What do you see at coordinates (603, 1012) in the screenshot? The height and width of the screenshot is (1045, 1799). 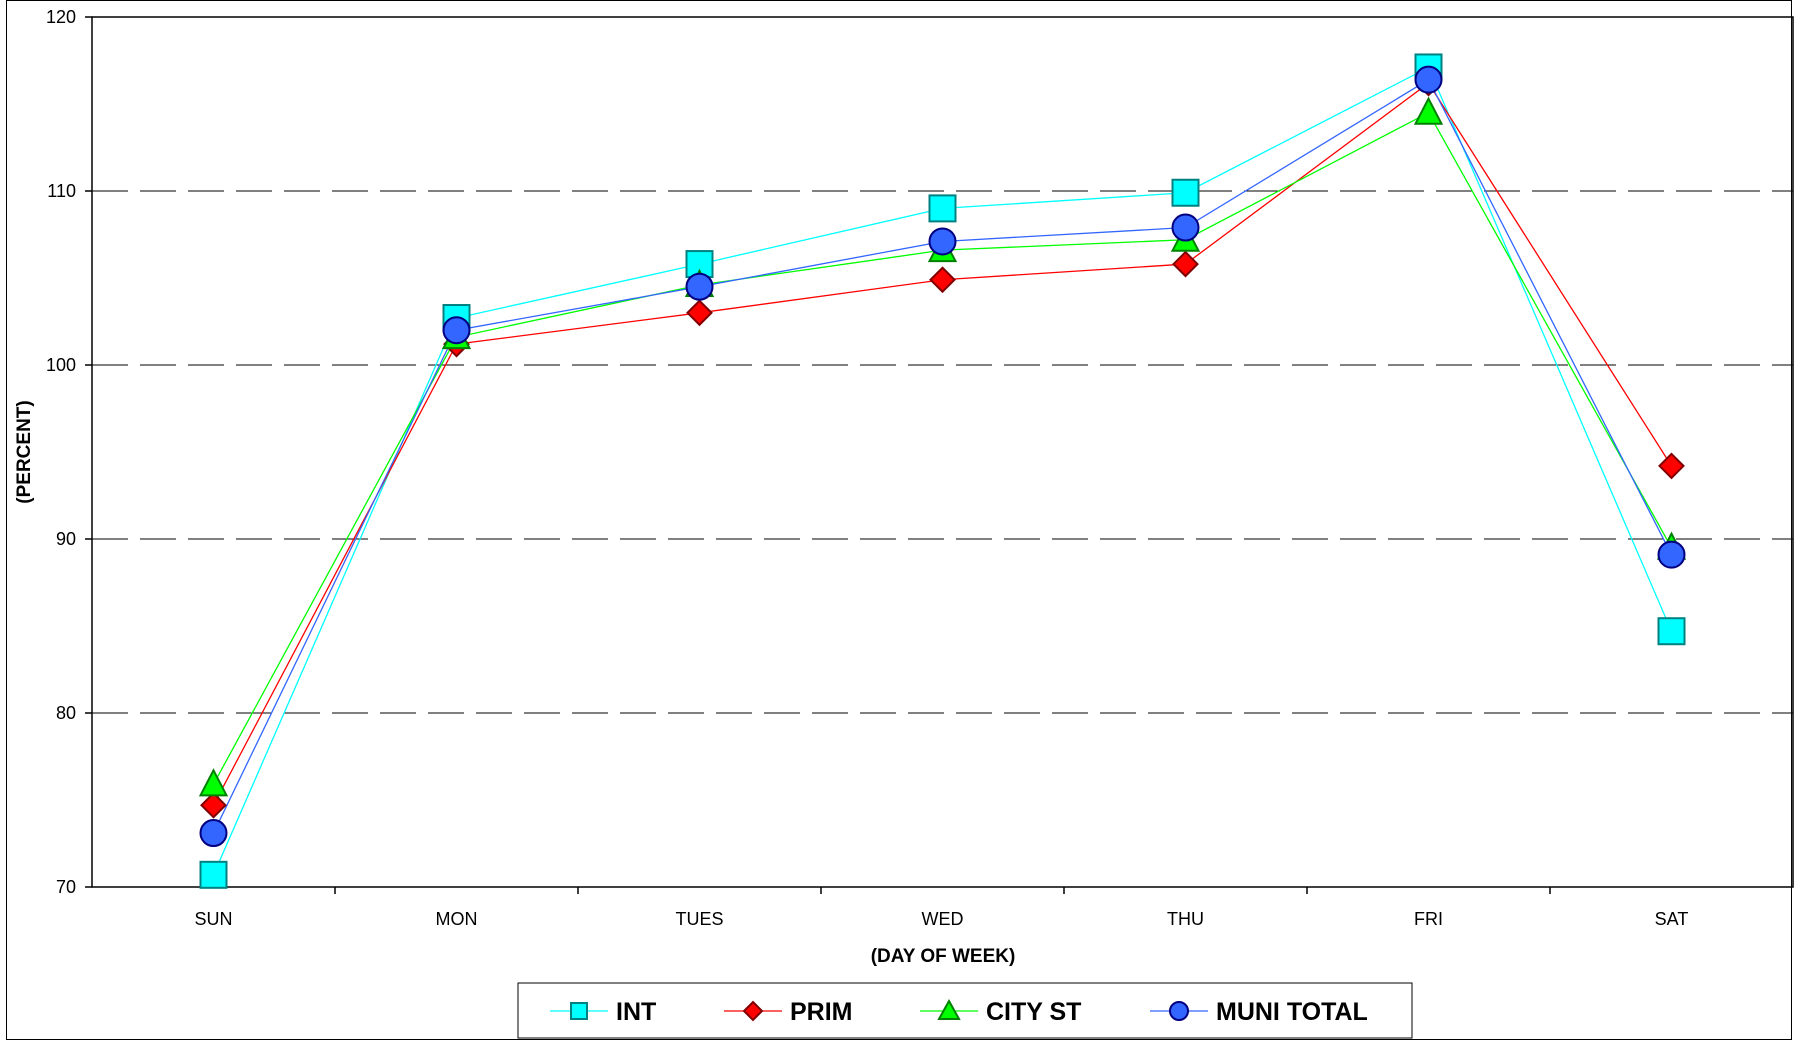 I see `legend-item-int: INT` at bounding box center [603, 1012].